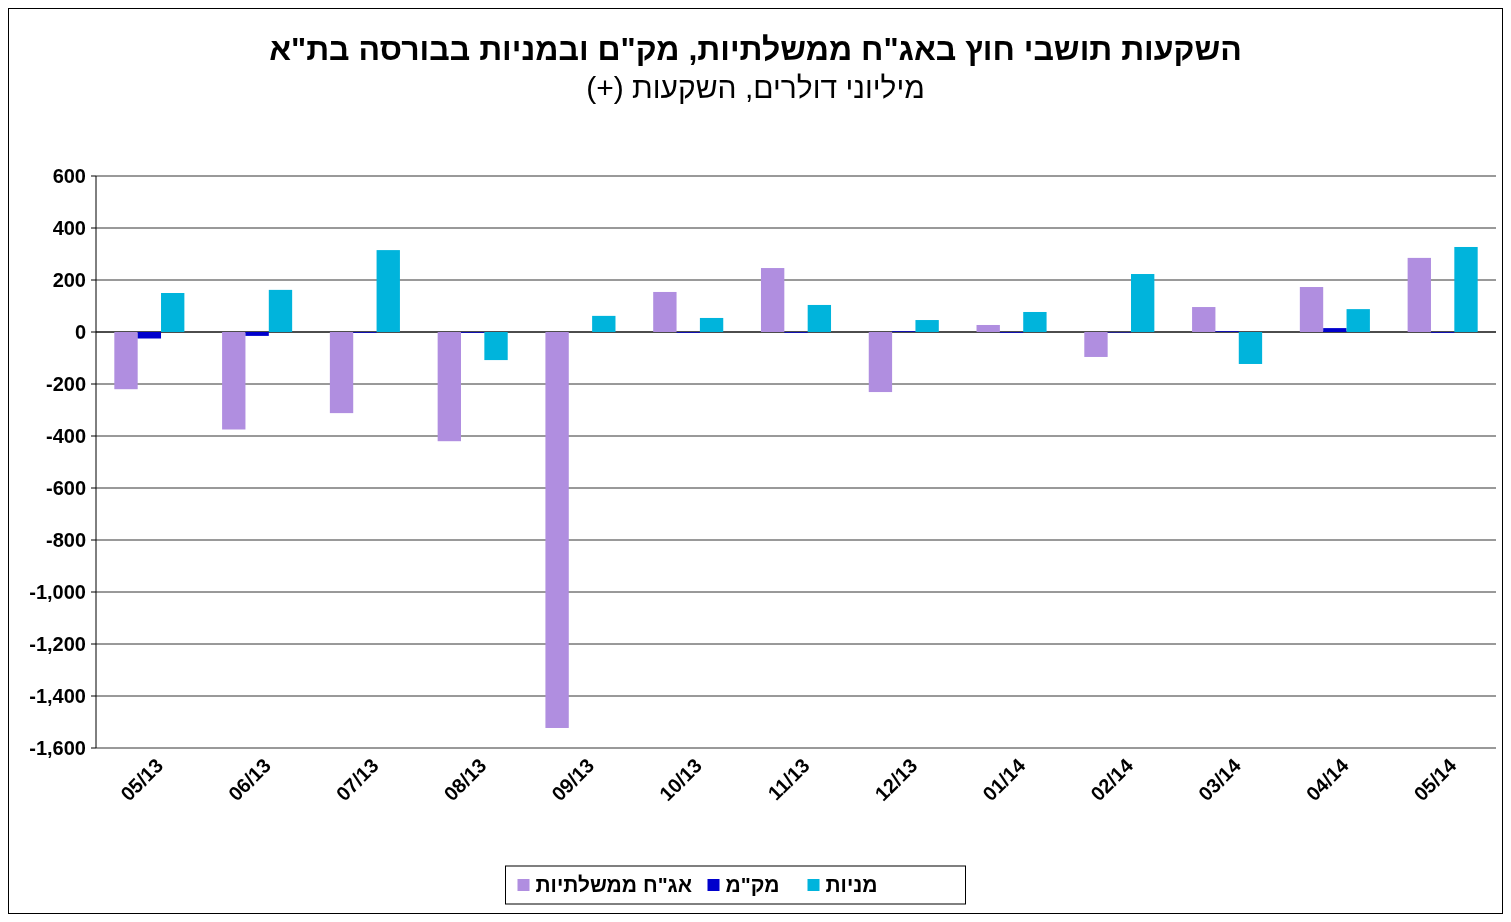 The height and width of the screenshot is (922, 1511). Describe the element at coordinates (851, 884) in the screenshot. I see `legend-label: מניות` at that location.